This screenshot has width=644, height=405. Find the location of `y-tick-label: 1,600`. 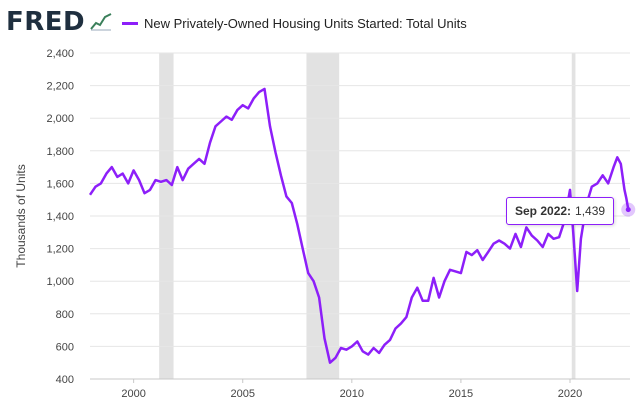

y-tick-label: 1,600 is located at coordinates (60, 184).